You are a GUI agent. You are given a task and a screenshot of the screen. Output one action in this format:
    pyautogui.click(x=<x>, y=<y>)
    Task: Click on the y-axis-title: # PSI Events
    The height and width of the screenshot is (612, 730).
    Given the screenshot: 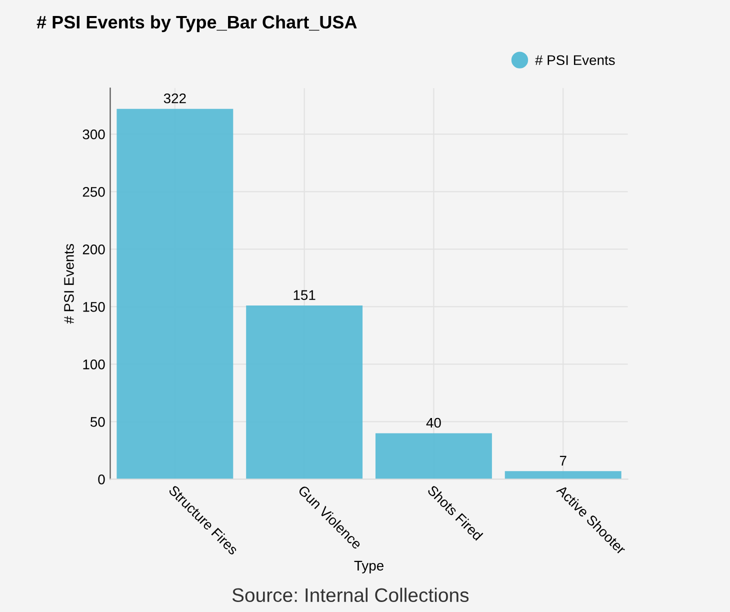 What is the action you would take?
    pyautogui.click(x=69, y=284)
    